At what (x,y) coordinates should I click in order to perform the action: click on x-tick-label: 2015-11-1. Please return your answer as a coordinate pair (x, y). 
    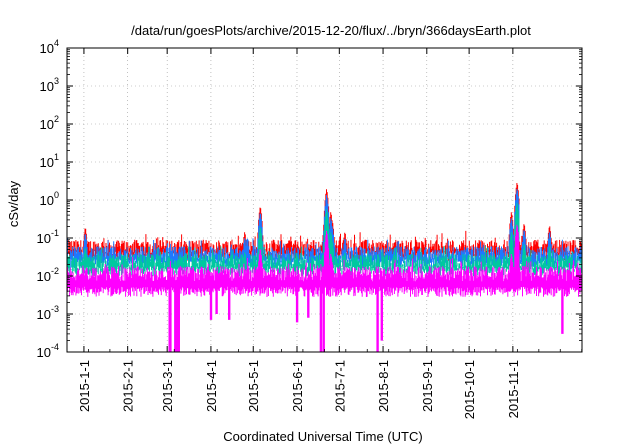
    Looking at the image, I should click on (513, 389).